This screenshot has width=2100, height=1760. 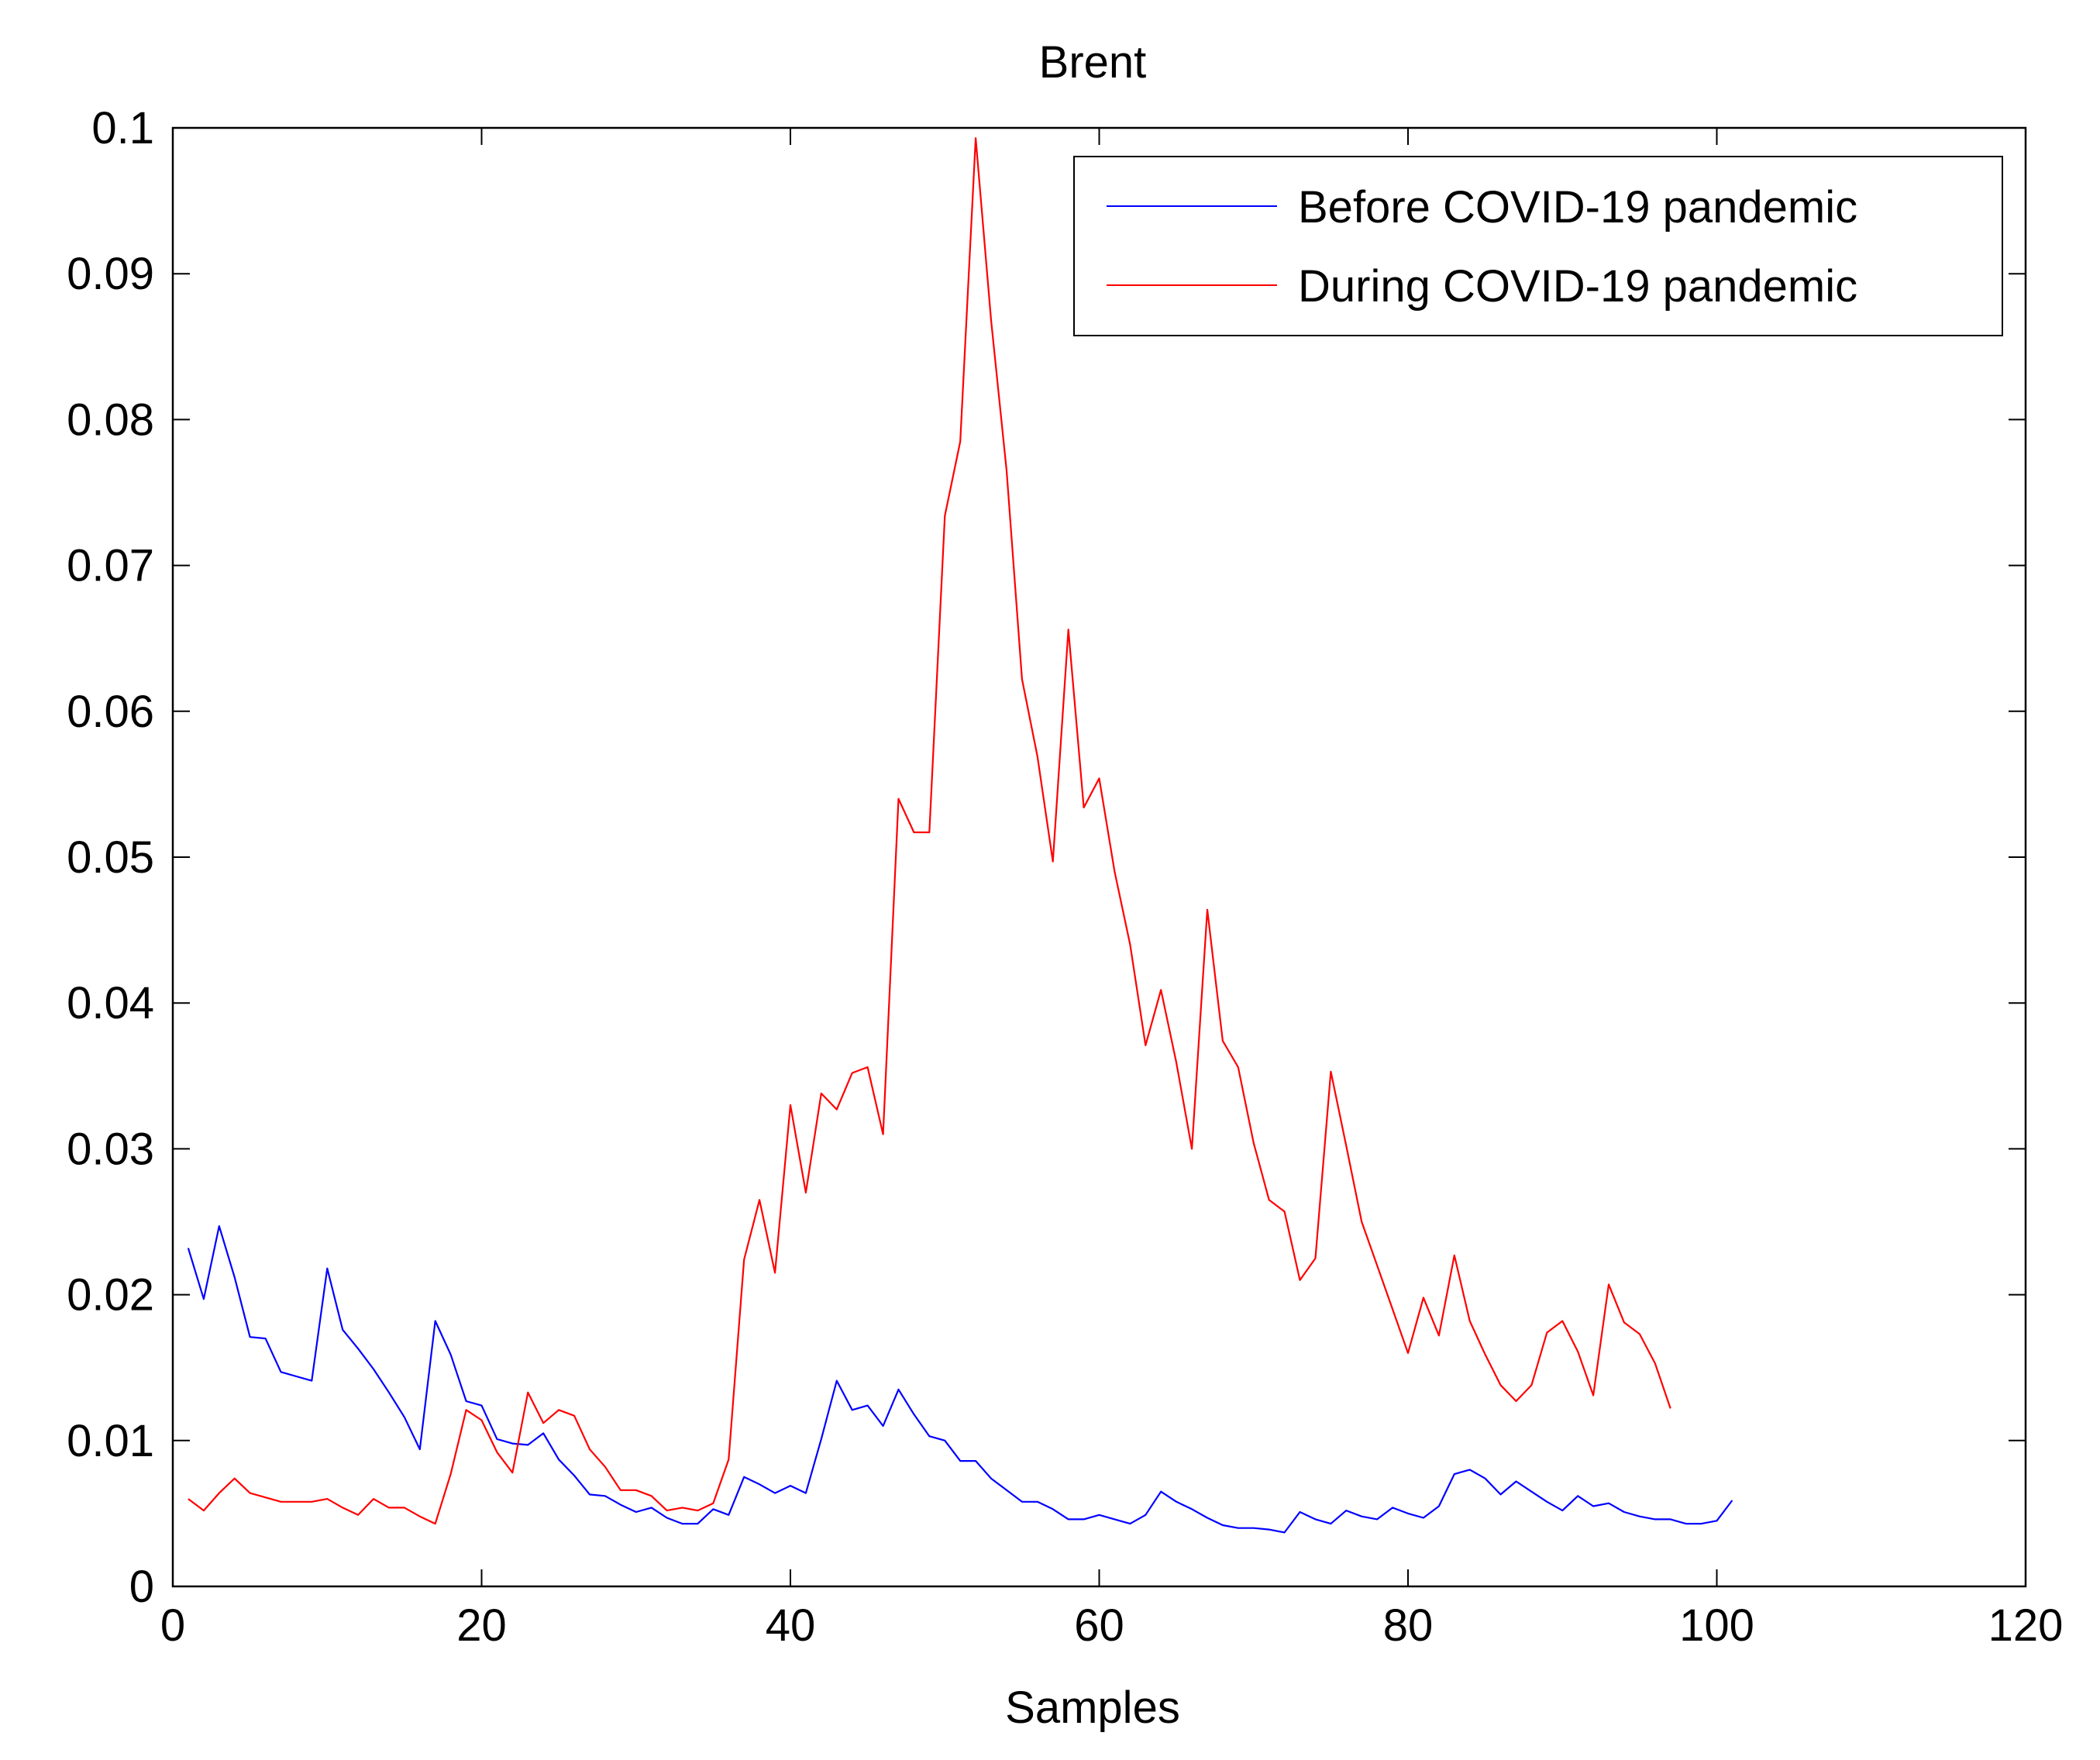 I want to click on x-tick-label: 20, so click(x=482, y=1625).